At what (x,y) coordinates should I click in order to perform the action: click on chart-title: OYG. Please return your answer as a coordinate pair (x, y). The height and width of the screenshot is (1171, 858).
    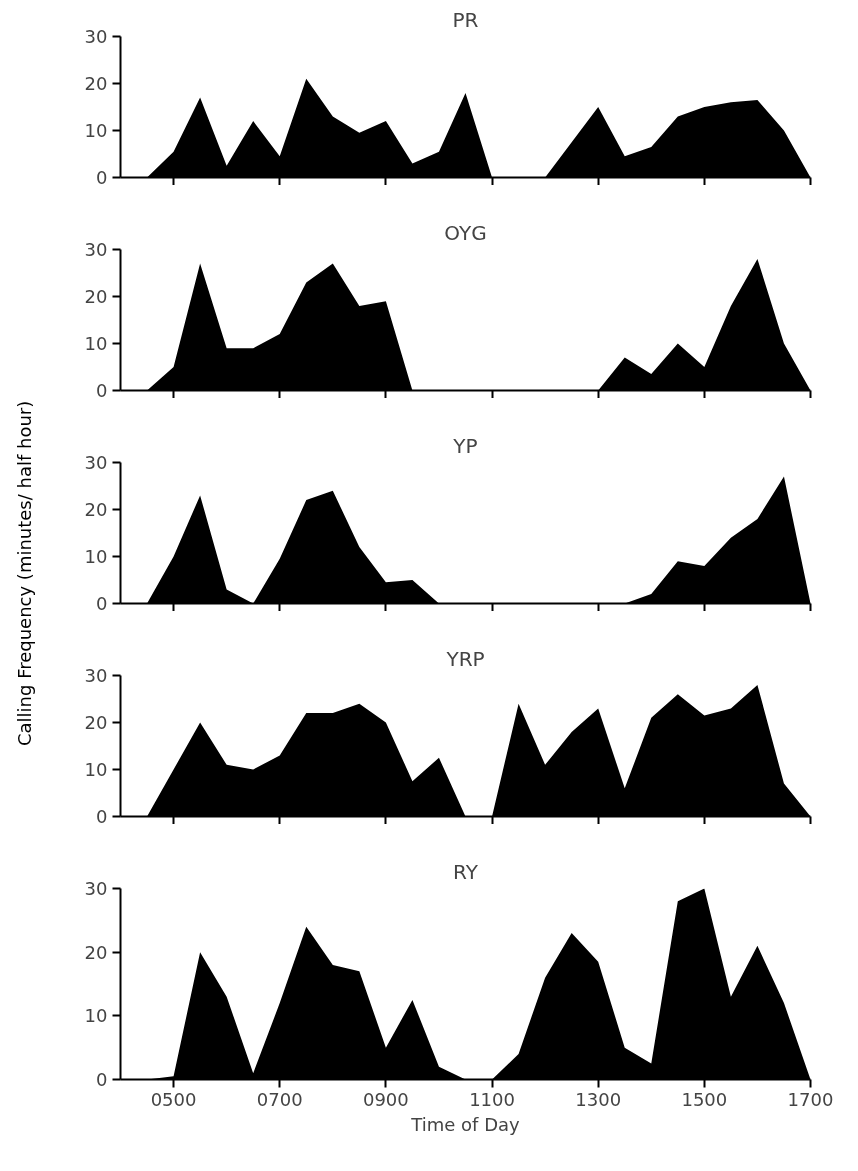
    Looking at the image, I should click on (465, 232).